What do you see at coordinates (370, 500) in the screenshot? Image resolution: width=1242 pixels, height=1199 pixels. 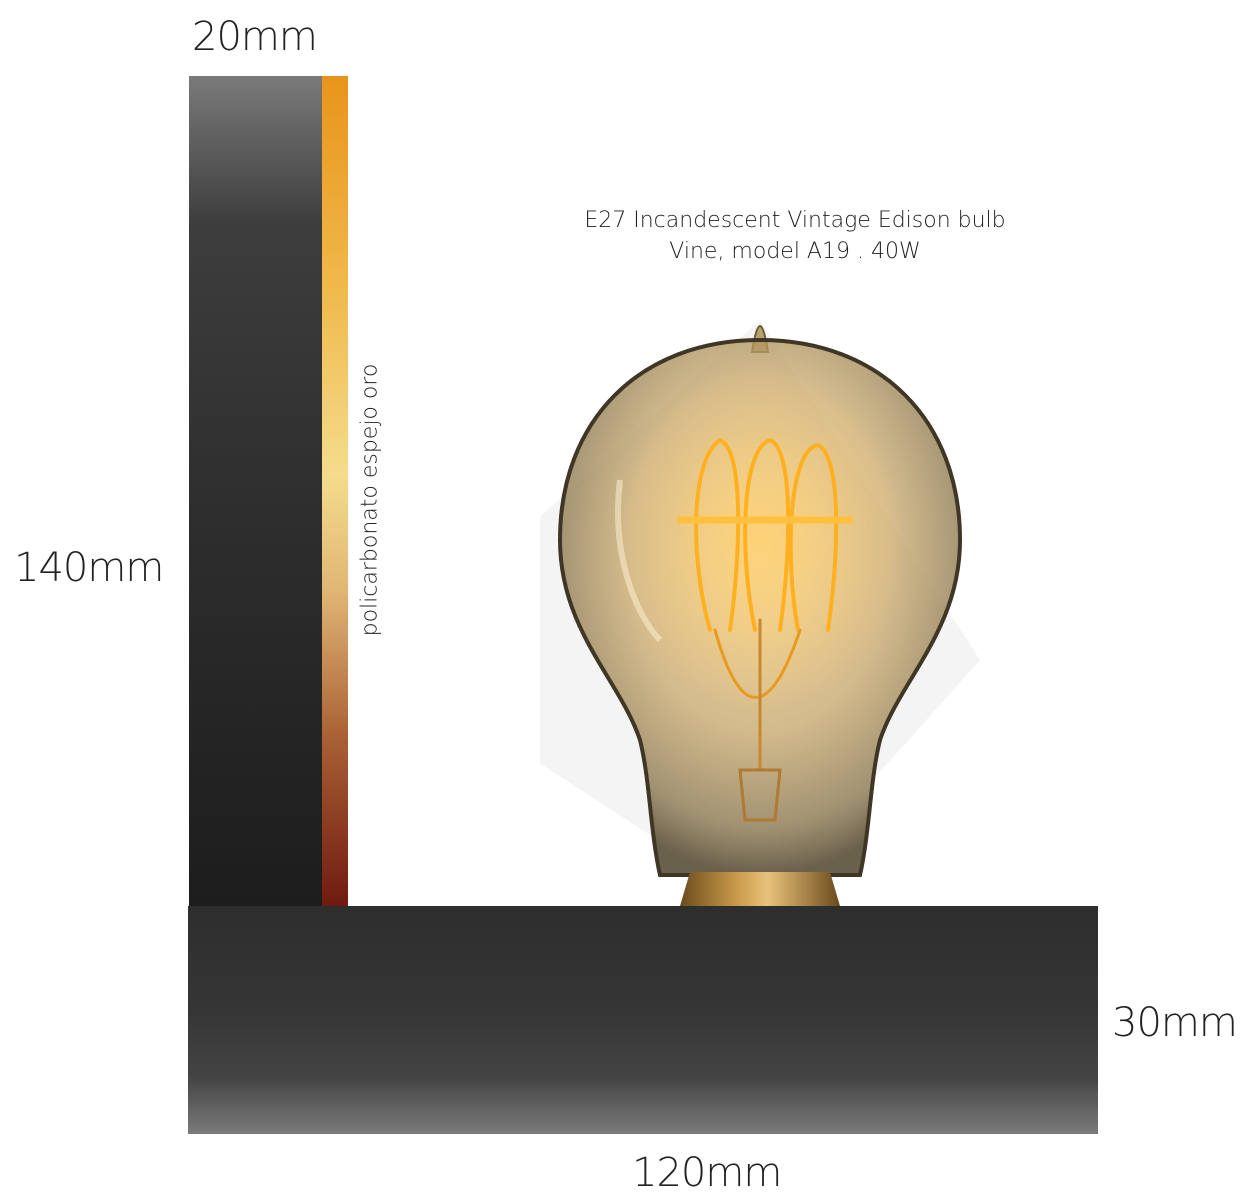 I see `strip-material-label: policarbonato espejo oro` at bounding box center [370, 500].